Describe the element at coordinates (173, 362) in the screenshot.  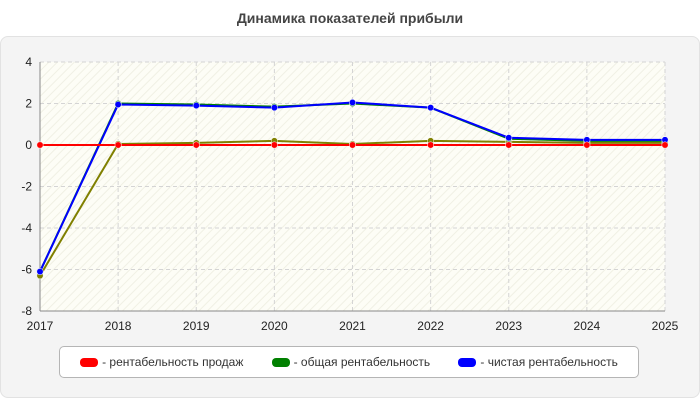
I see `legend-label-sales: - рентабельность продаж` at that location.